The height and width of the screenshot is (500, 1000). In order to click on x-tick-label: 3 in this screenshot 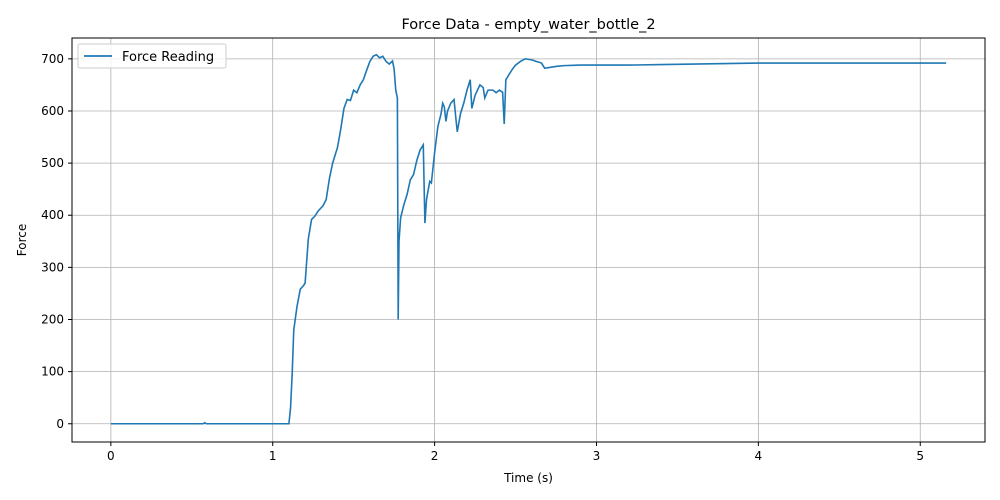, I will do `click(597, 456)`.